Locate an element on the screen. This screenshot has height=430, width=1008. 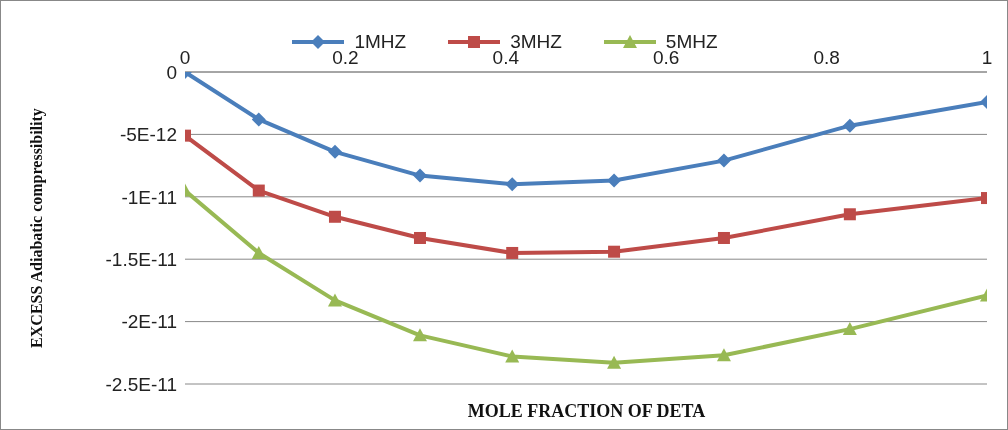
y-tick-label: -2E-11 is located at coordinates (149, 322).